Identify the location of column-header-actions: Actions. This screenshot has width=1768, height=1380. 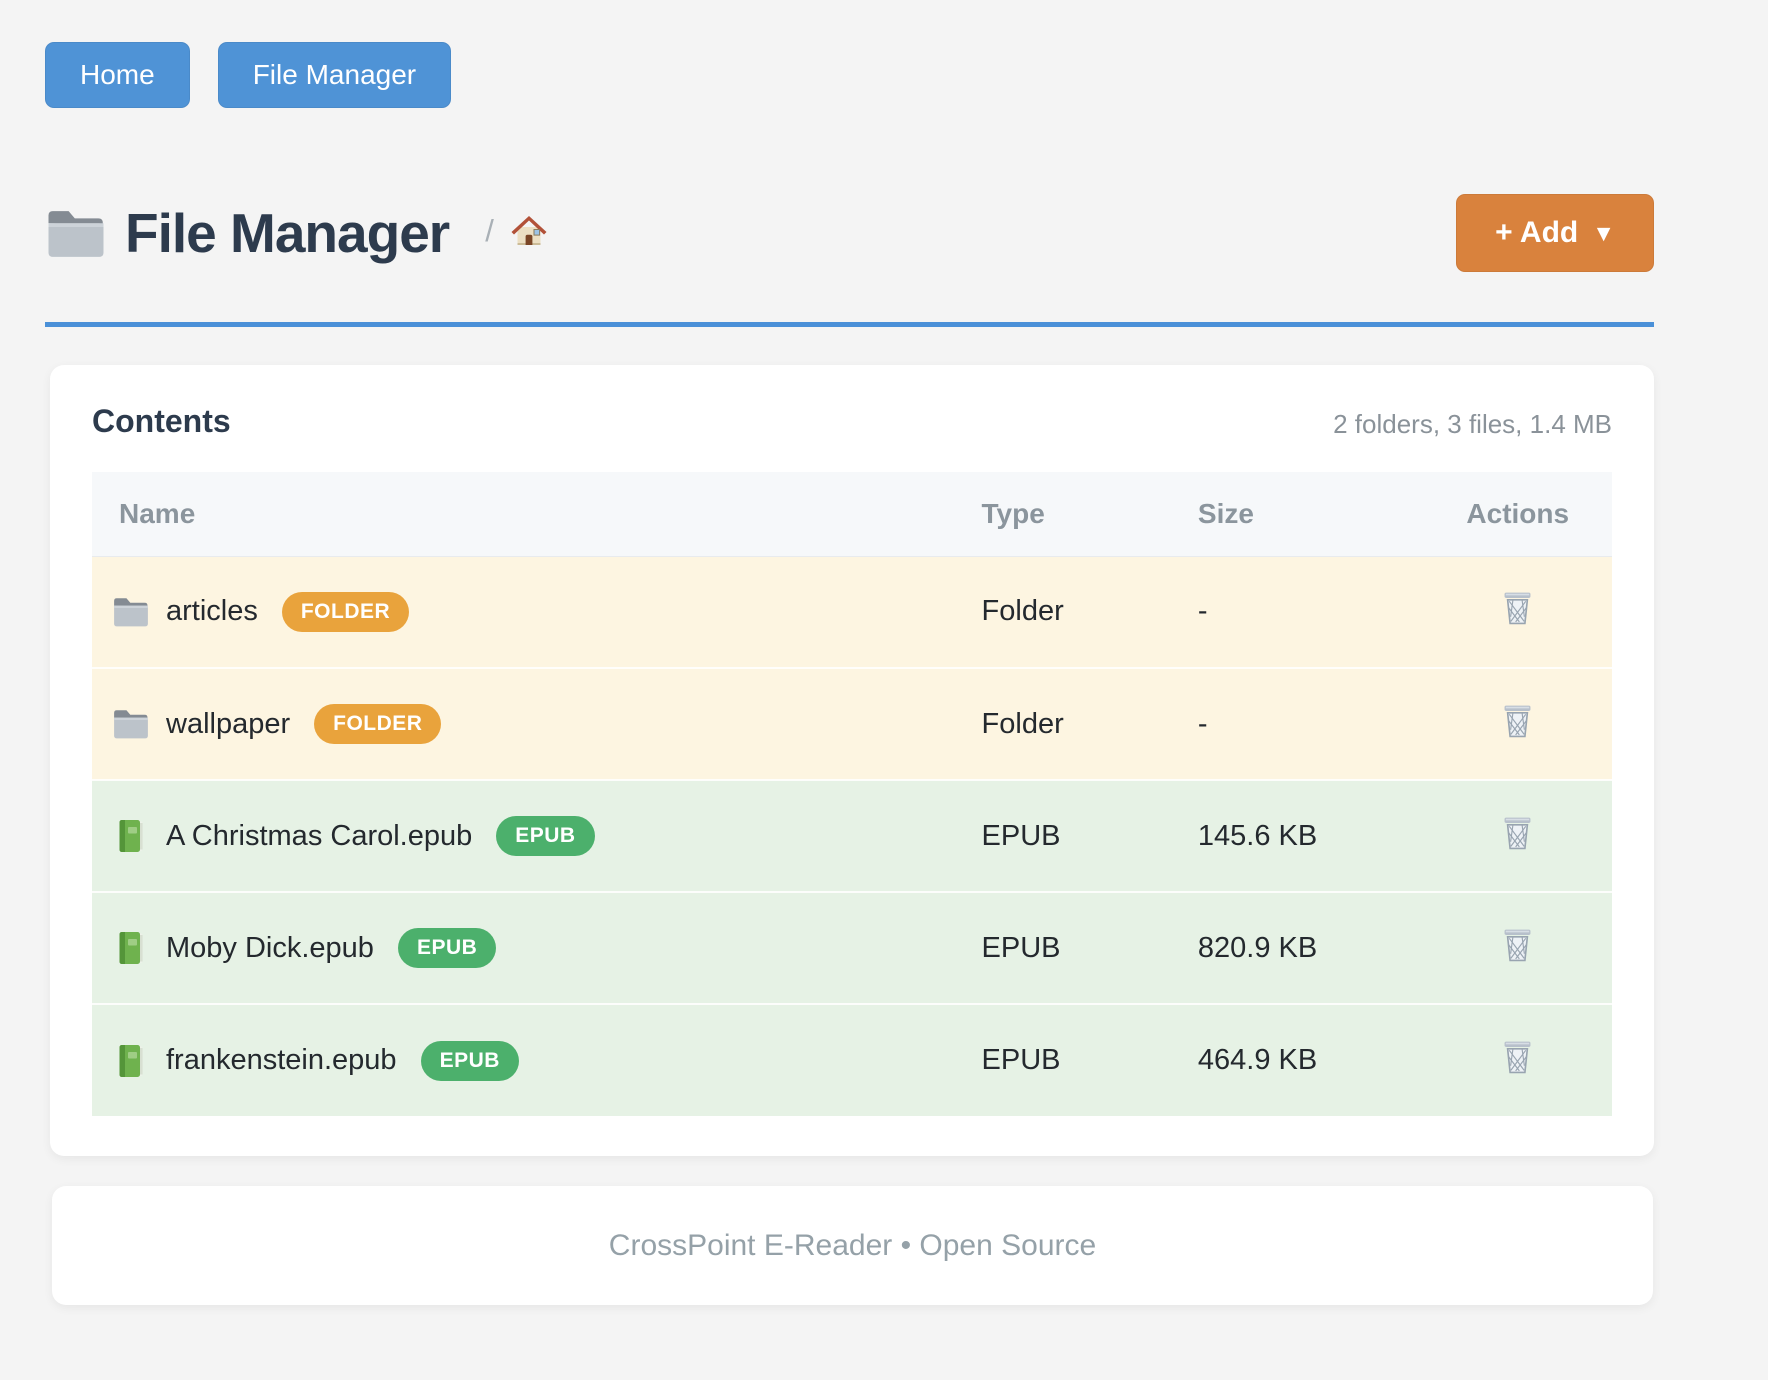
(1517, 514).